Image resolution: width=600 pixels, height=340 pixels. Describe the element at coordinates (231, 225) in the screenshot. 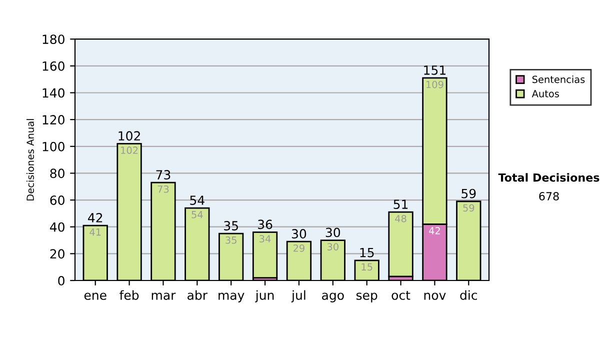

I see `total-label: 35` at that location.